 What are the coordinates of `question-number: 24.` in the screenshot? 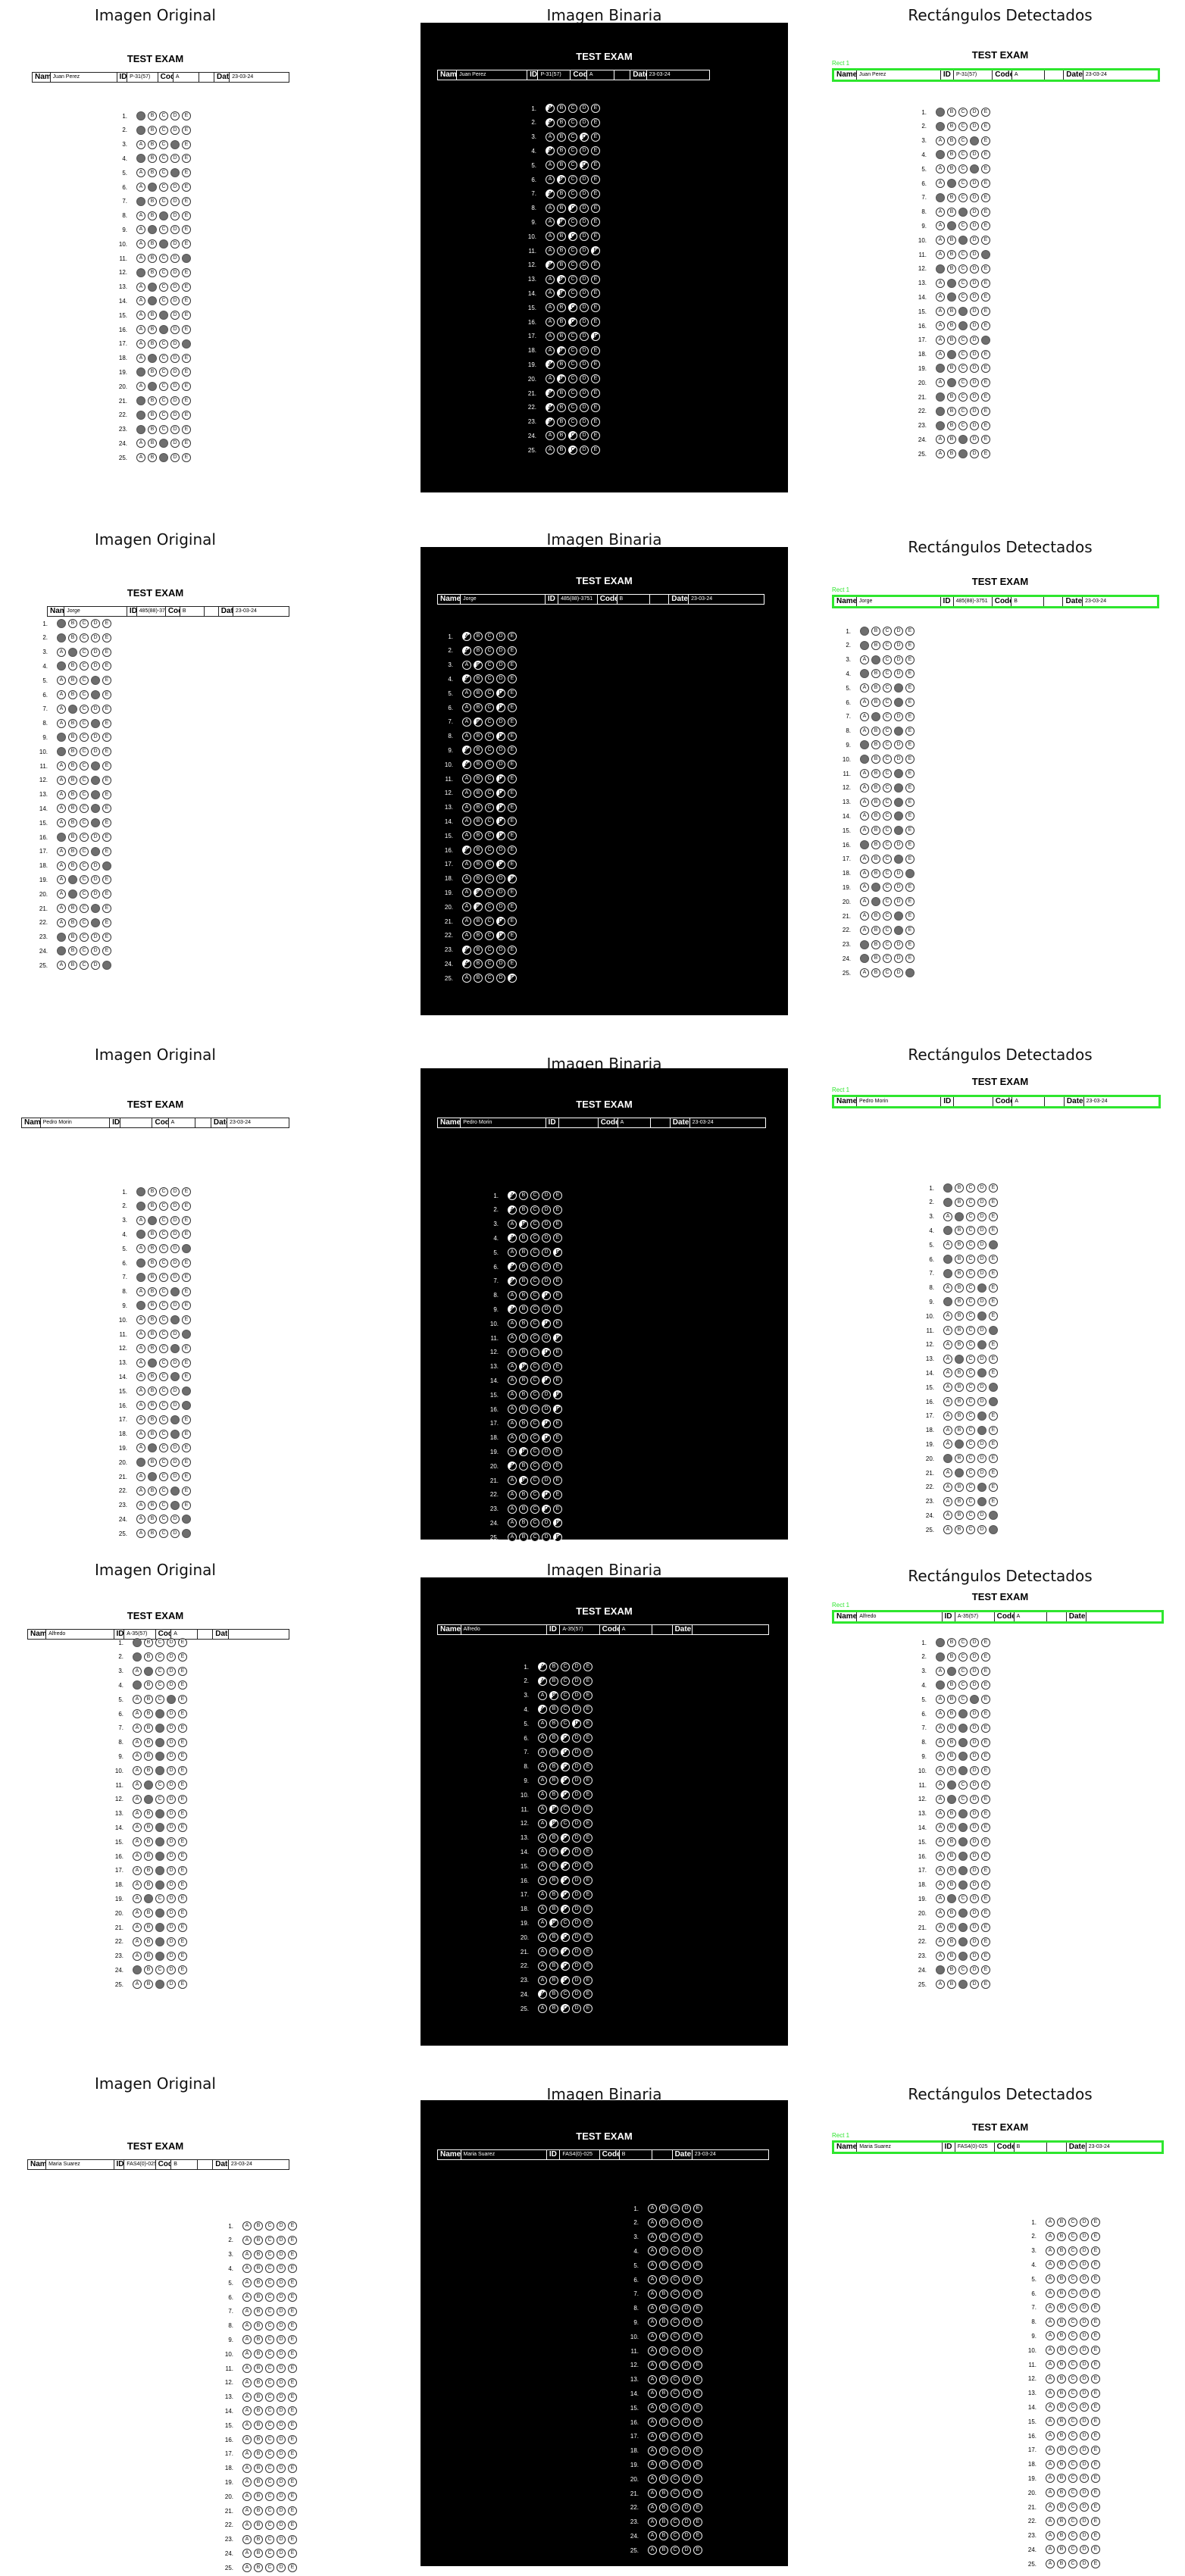 It's located at (122, 1519).